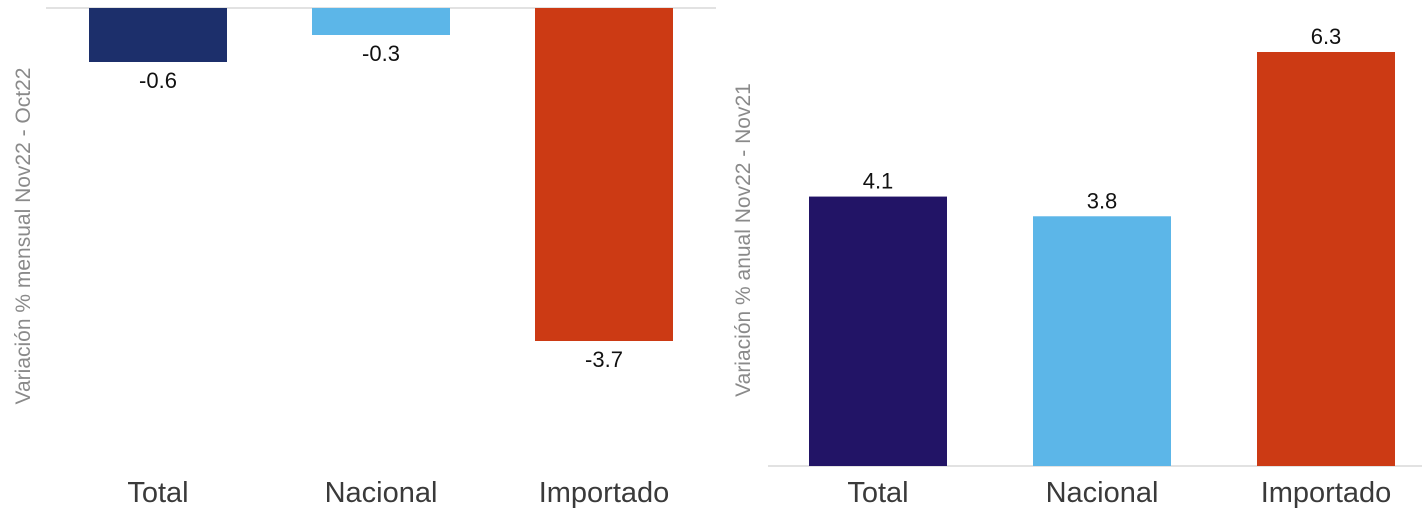 The image size is (1426, 509). Describe the element at coordinates (157, 493) in the screenshot. I see `monthly-tick-total: Total` at that location.